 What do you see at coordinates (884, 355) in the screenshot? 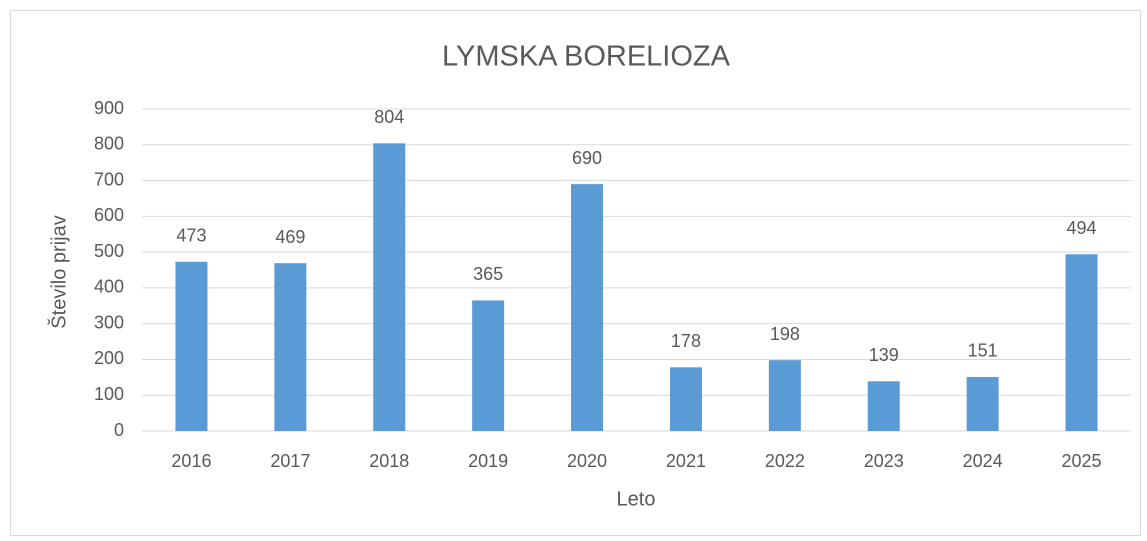
I see `data-label: 139` at bounding box center [884, 355].